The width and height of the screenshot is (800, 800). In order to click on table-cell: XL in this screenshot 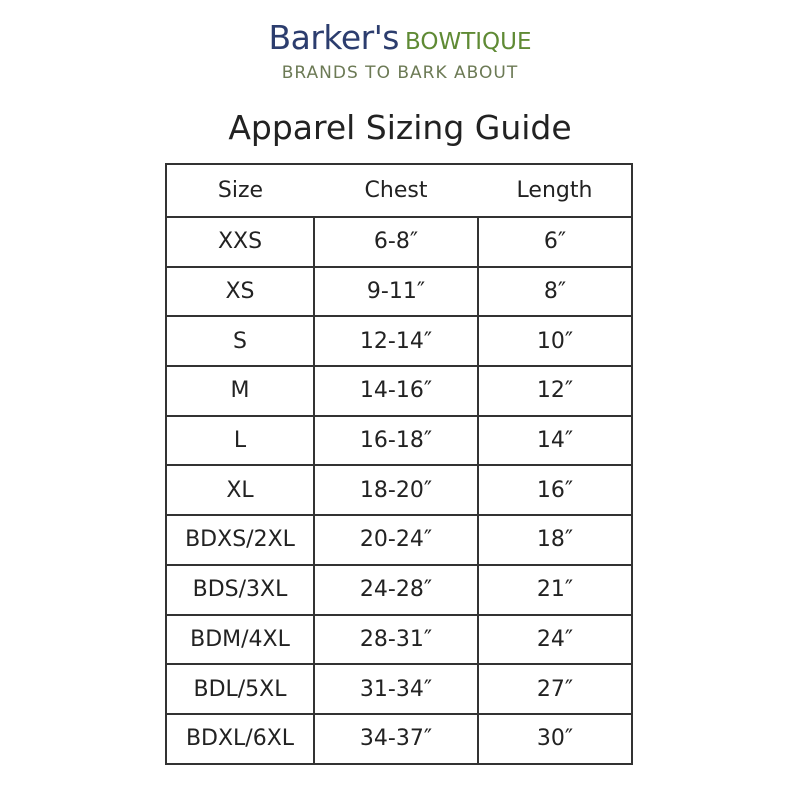, I will do `click(240, 490)`.